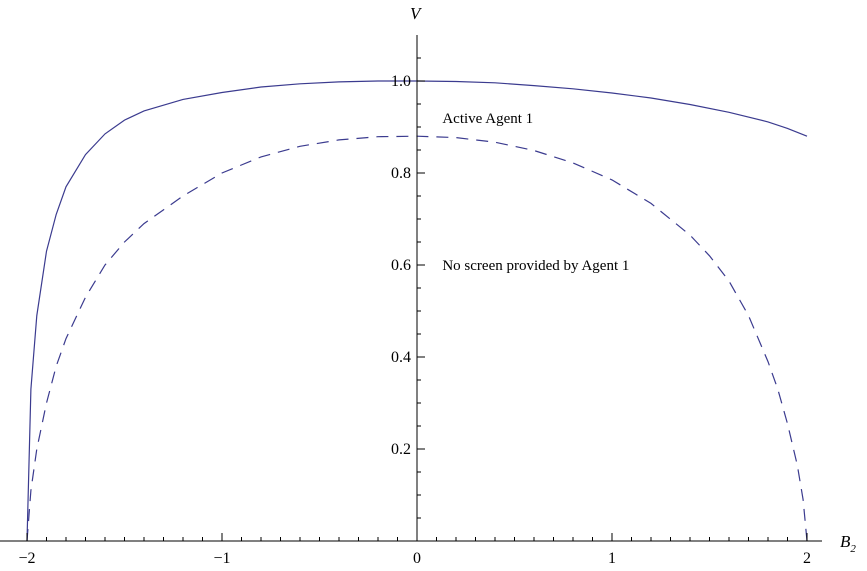 This screenshot has width=867, height=571. Describe the element at coordinates (417, 558) in the screenshot. I see `x-tick-label: 0` at that location.